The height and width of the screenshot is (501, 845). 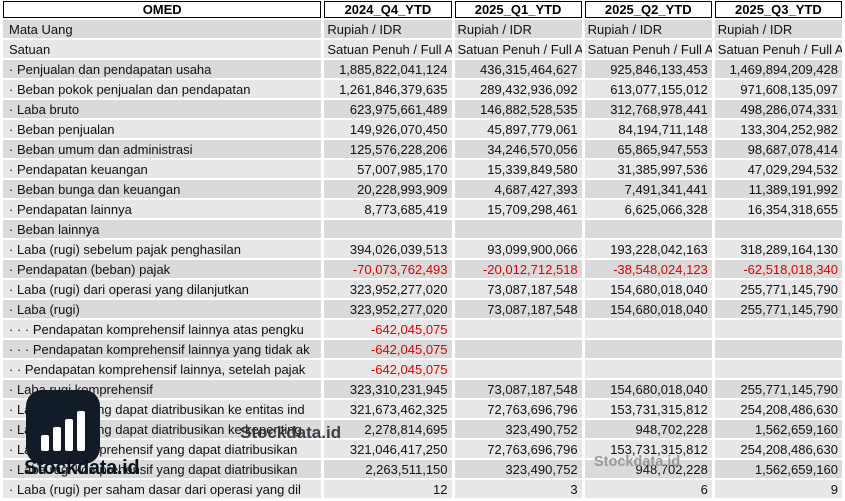 What do you see at coordinates (518, 269) in the screenshot?
I see `cell-value: -20,012,712,518` at bounding box center [518, 269].